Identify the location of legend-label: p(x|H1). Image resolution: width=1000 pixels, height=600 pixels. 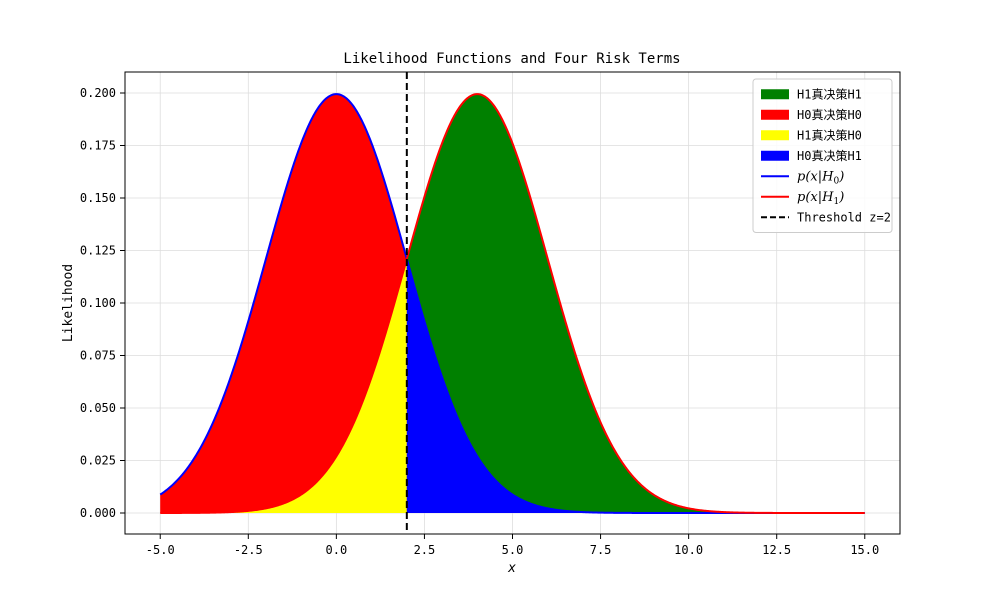
(820, 198).